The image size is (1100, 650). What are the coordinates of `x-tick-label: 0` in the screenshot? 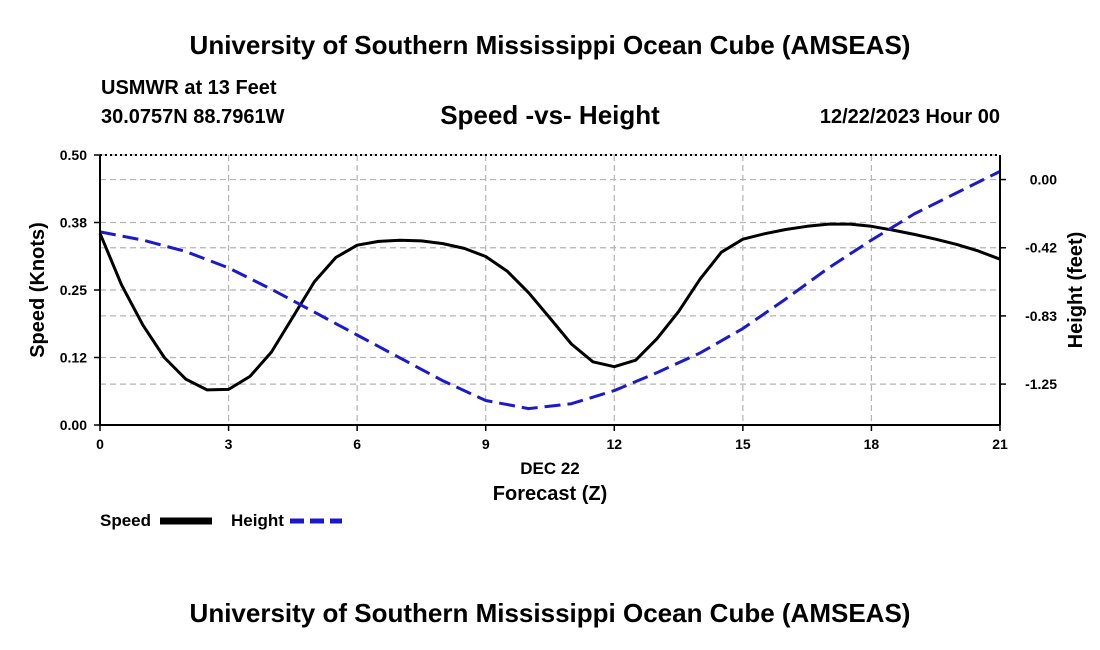 It's located at (100, 444).